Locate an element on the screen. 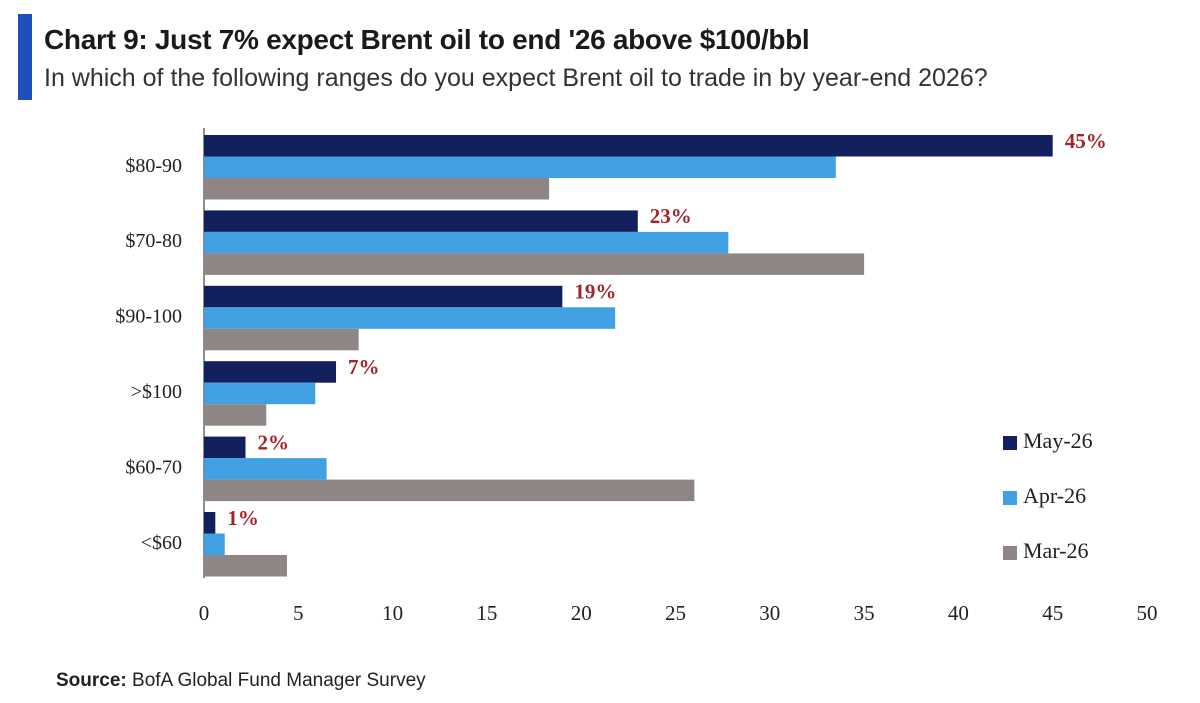 The width and height of the screenshot is (1200, 703). data-label: 23% is located at coordinates (671, 216).